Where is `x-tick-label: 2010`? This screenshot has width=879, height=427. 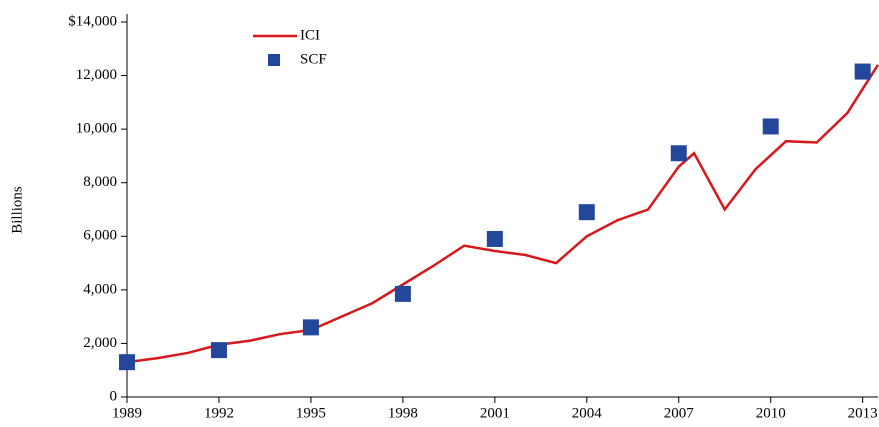
x-tick-label: 2010 is located at coordinates (771, 413).